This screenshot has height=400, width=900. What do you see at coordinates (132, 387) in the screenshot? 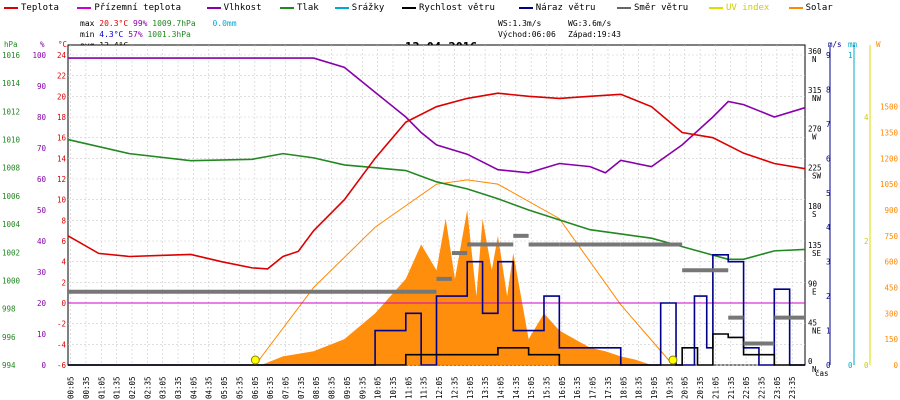
I see `x-tick-label: 02:05` at bounding box center [132, 387].